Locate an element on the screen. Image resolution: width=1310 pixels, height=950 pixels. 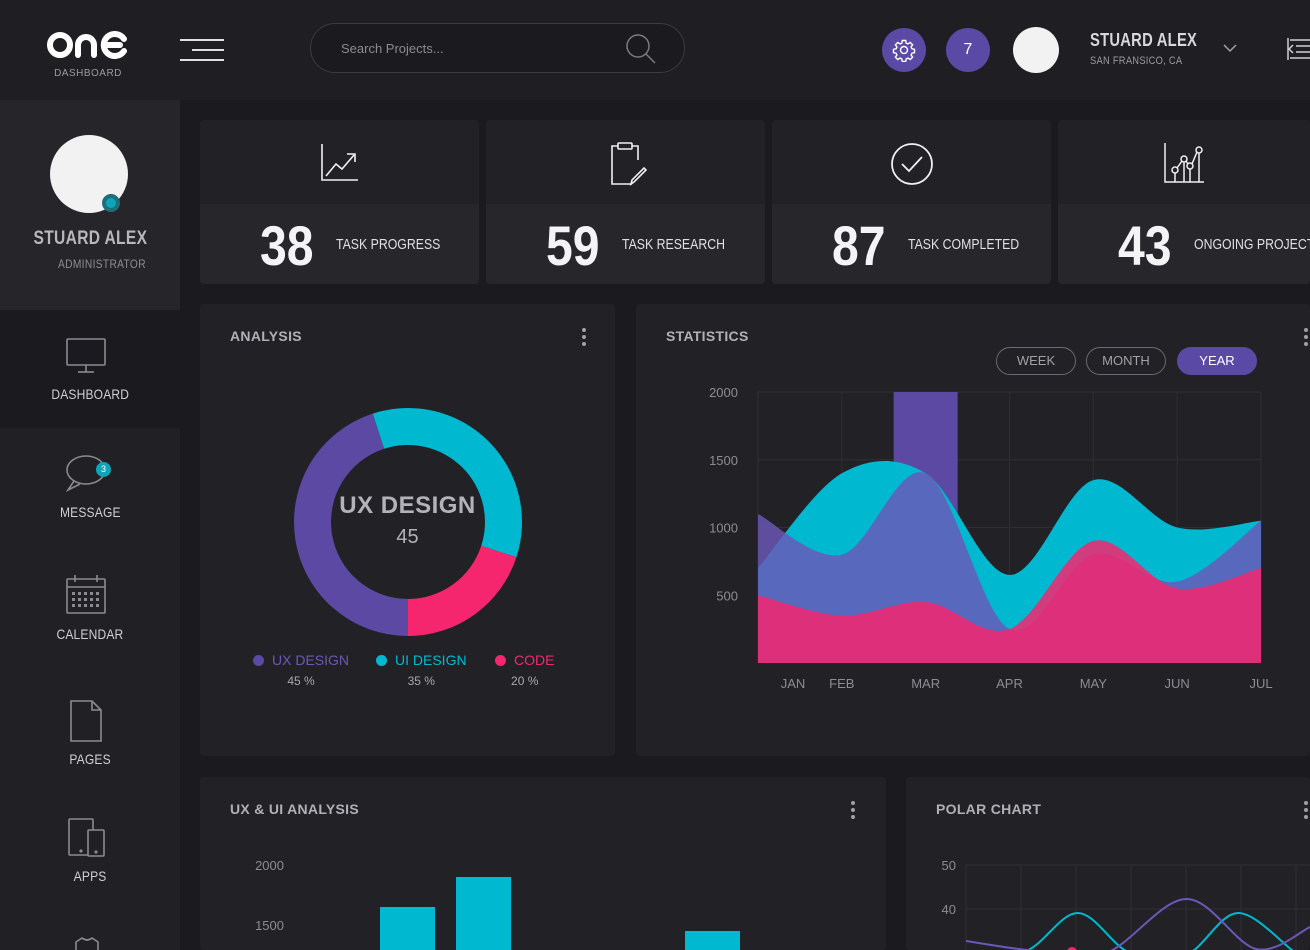
uxui-analysis-panel: UX & UI ANALYSIS 2000 1500 is located at coordinates (543, 863).